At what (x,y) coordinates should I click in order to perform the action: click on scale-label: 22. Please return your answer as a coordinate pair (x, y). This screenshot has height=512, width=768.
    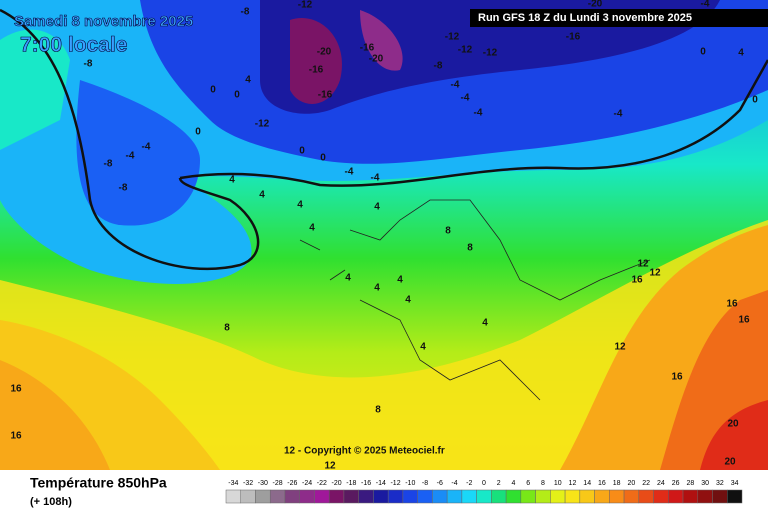
    Looking at the image, I should click on (646, 483).